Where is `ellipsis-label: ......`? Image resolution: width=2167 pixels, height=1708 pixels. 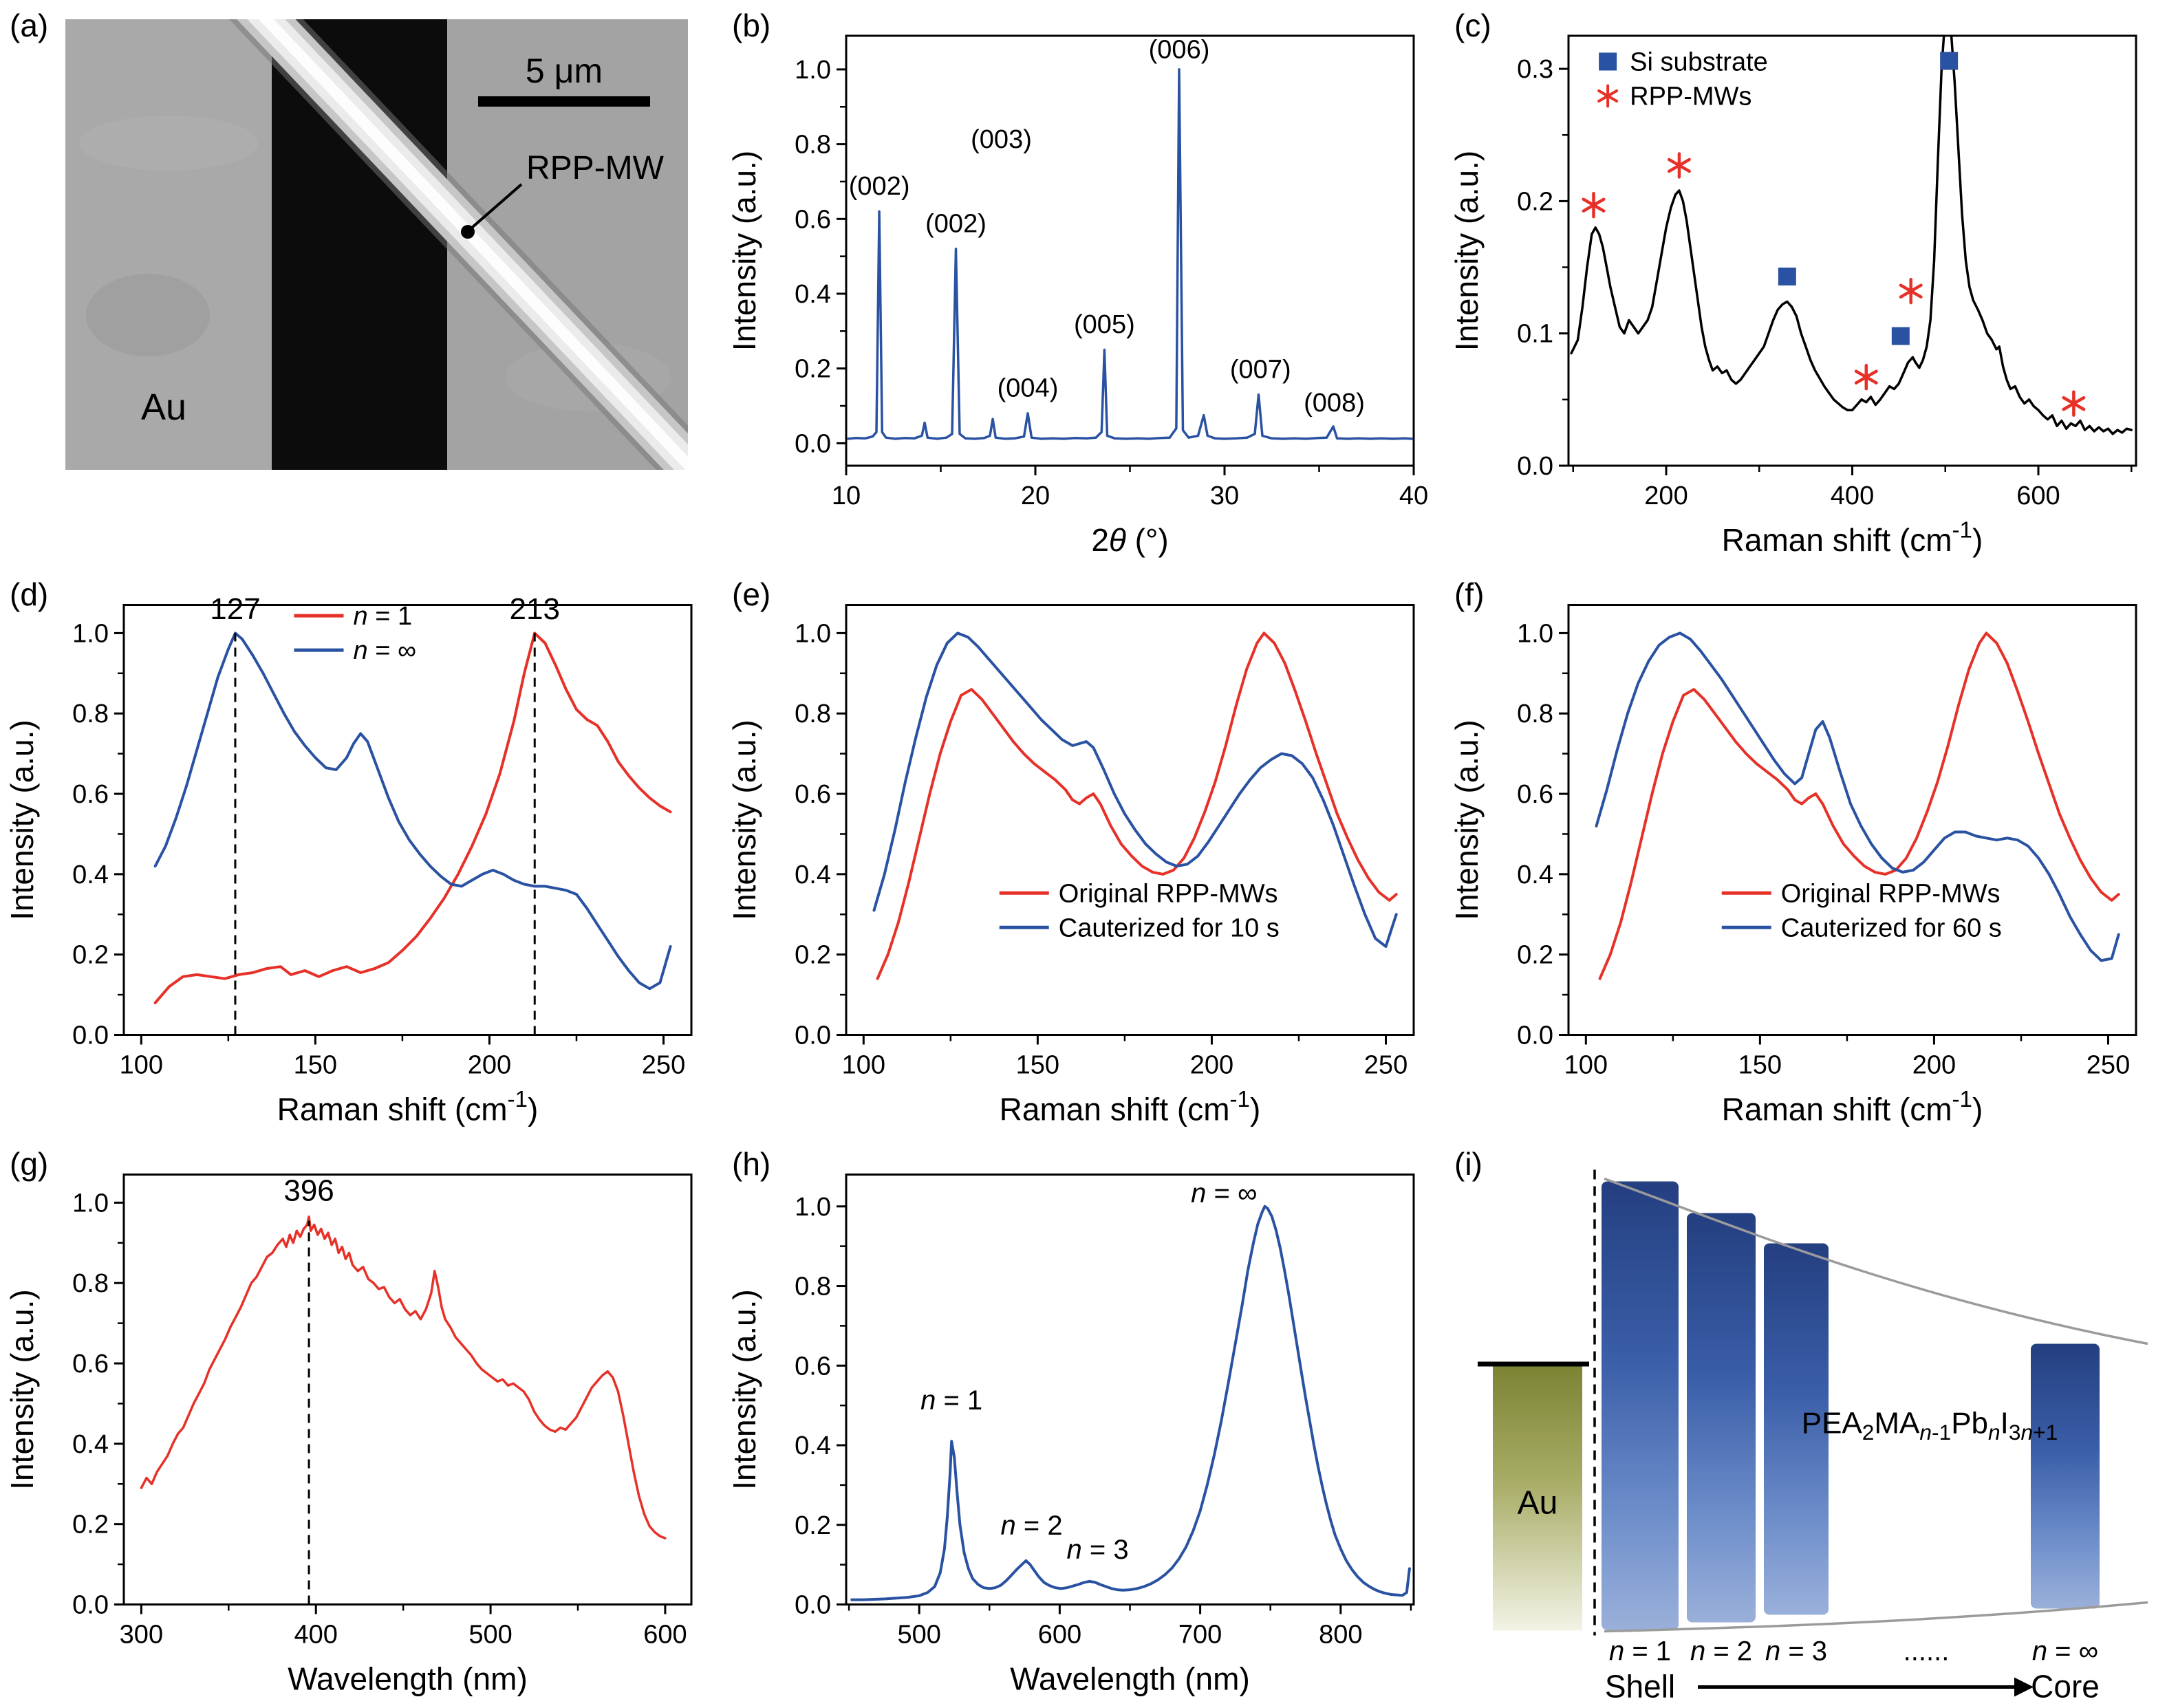
ellipsis-label: ...... is located at coordinates (1927, 1651).